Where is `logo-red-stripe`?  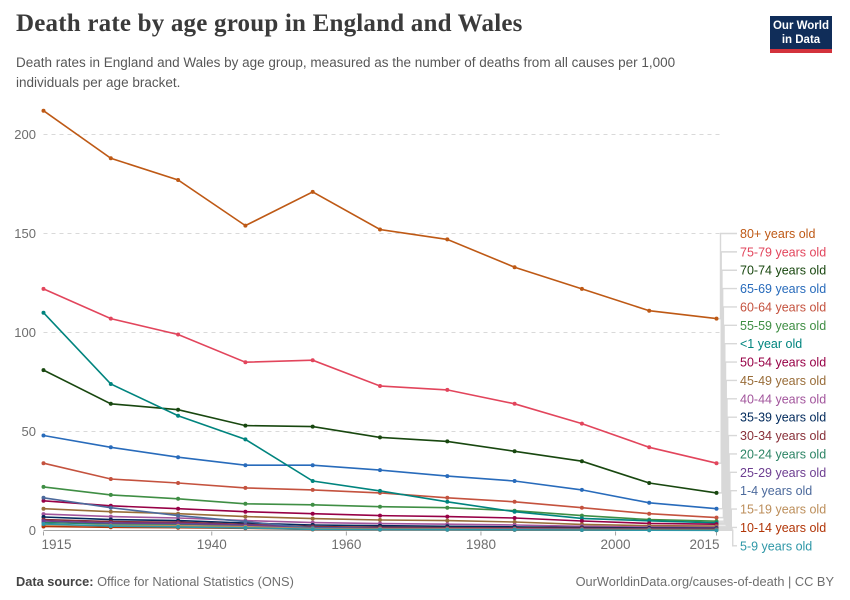 logo-red-stripe is located at coordinates (801, 51).